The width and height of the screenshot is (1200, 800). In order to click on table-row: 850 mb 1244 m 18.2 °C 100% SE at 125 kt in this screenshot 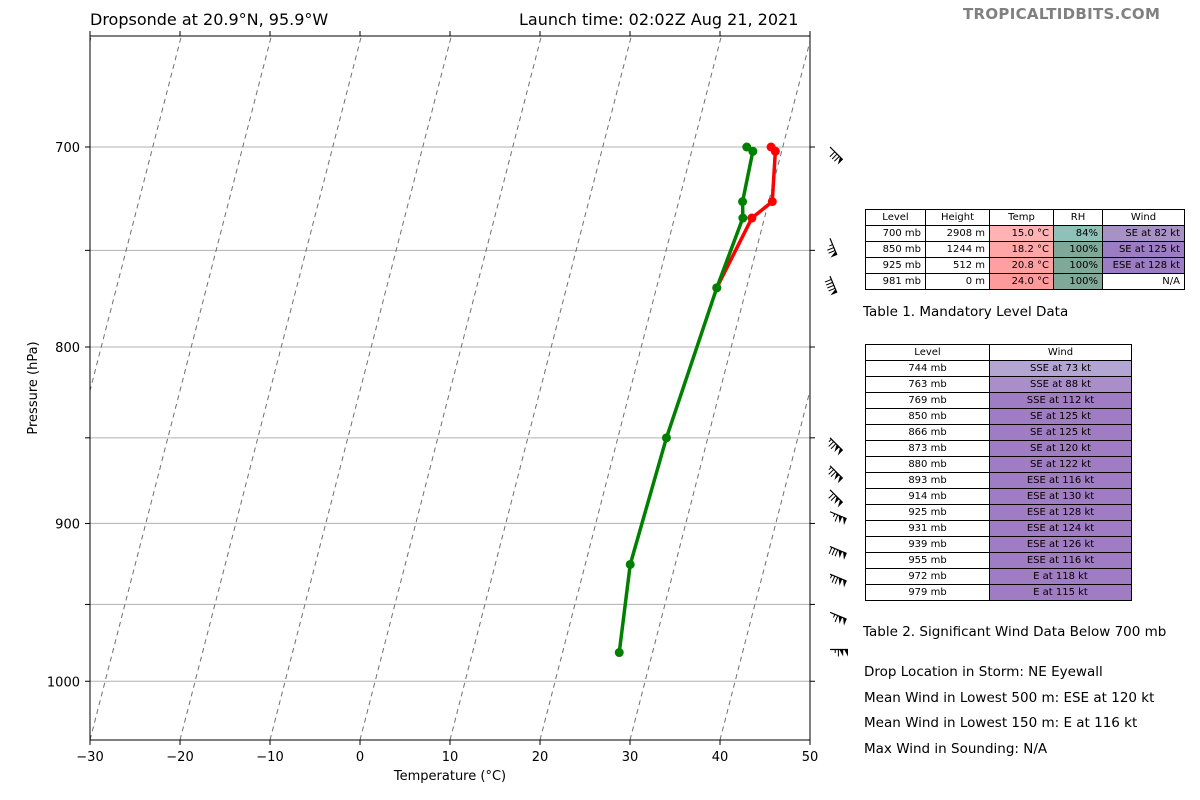, I will do `click(1025, 249)`.